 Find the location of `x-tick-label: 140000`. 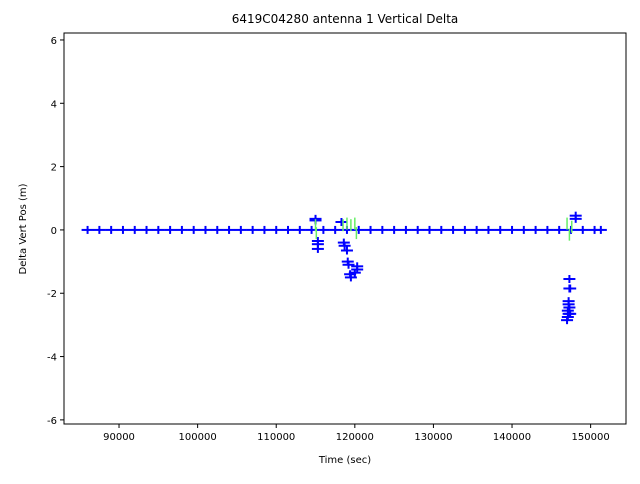

x-tick-label: 140000 is located at coordinates (512, 437).